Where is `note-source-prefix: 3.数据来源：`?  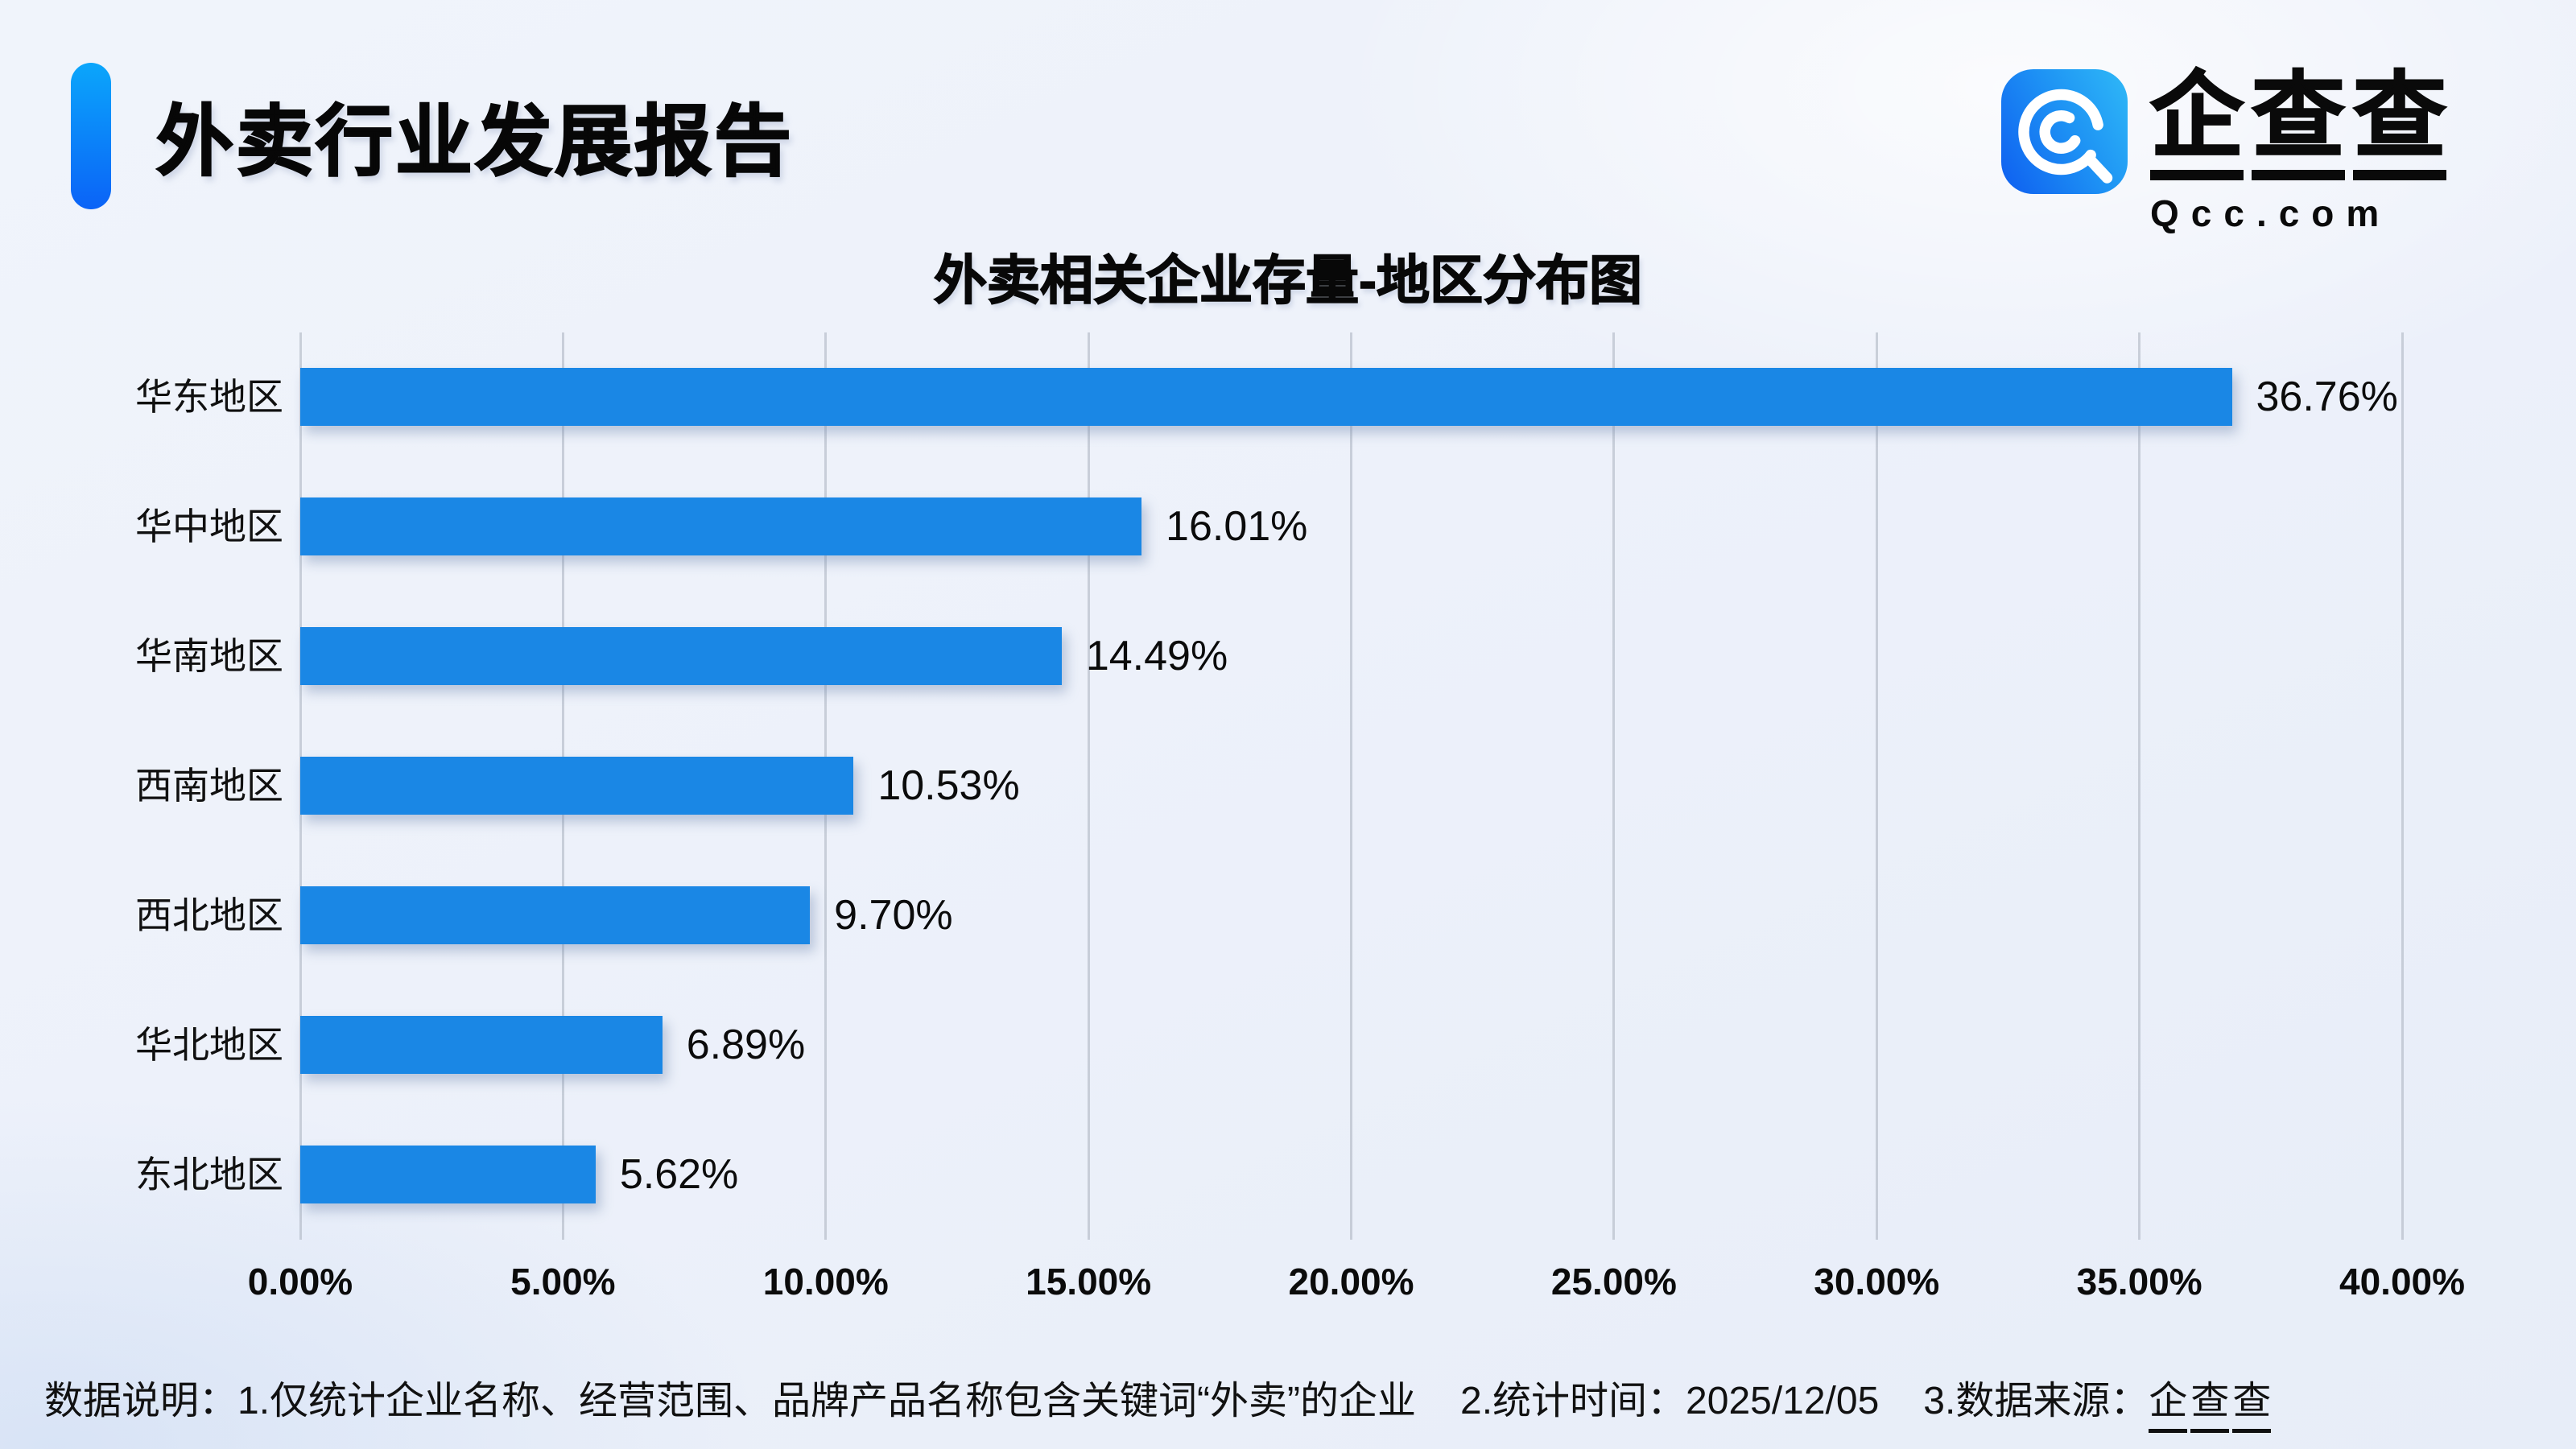 note-source-prefix: 3.数据来源： is located at coordinates (2036, 1401).